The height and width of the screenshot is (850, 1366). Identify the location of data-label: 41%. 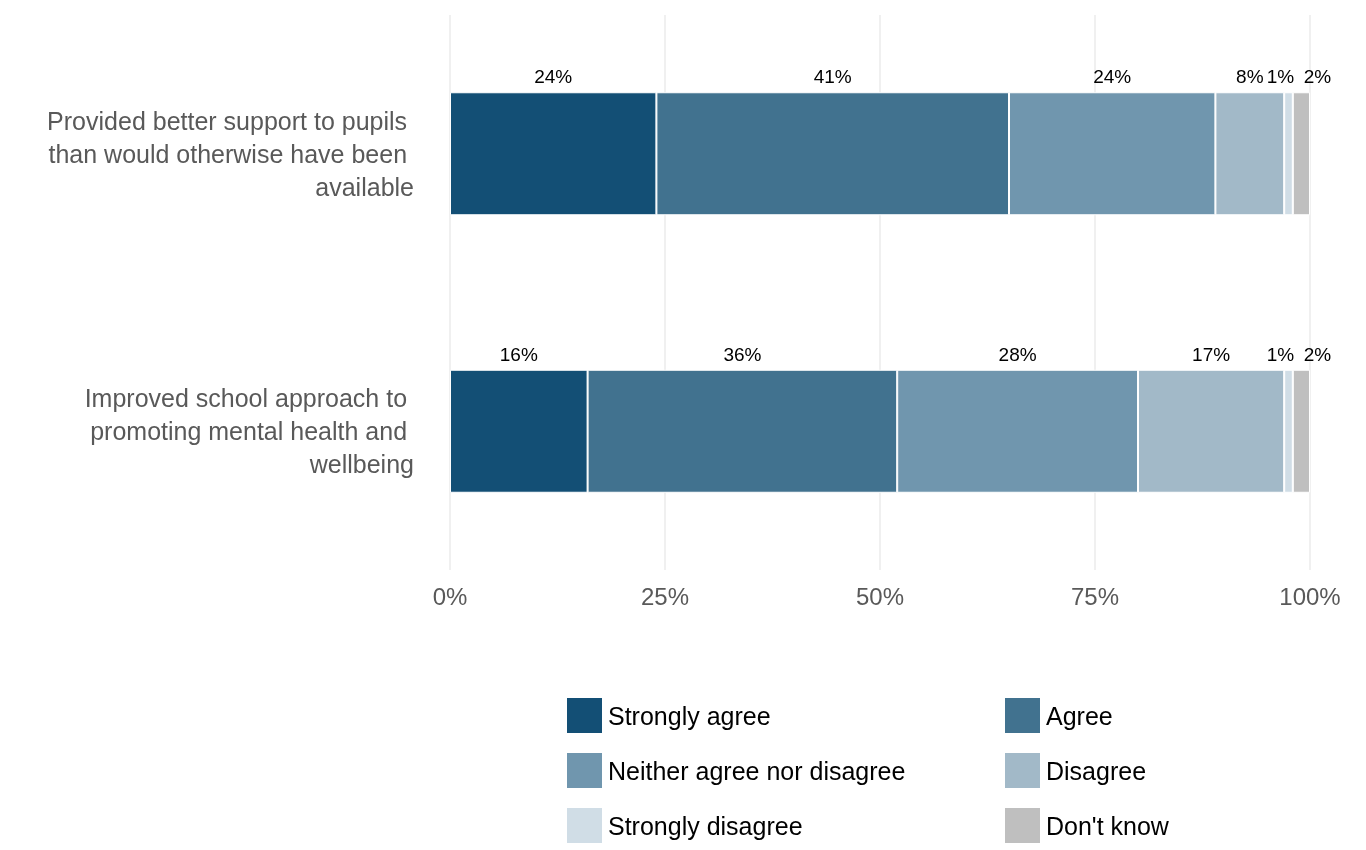
(832, 77).